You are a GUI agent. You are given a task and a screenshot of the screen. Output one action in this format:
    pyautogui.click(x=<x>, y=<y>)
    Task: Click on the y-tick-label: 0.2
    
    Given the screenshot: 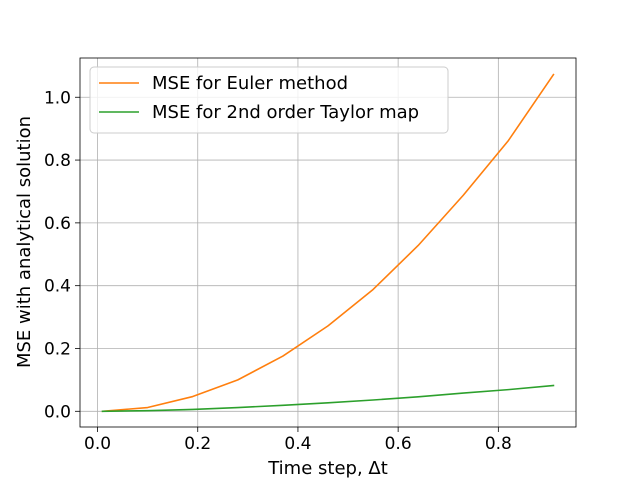 What is the action you would take?
    pyautogui.click(x=57, y=349)
    